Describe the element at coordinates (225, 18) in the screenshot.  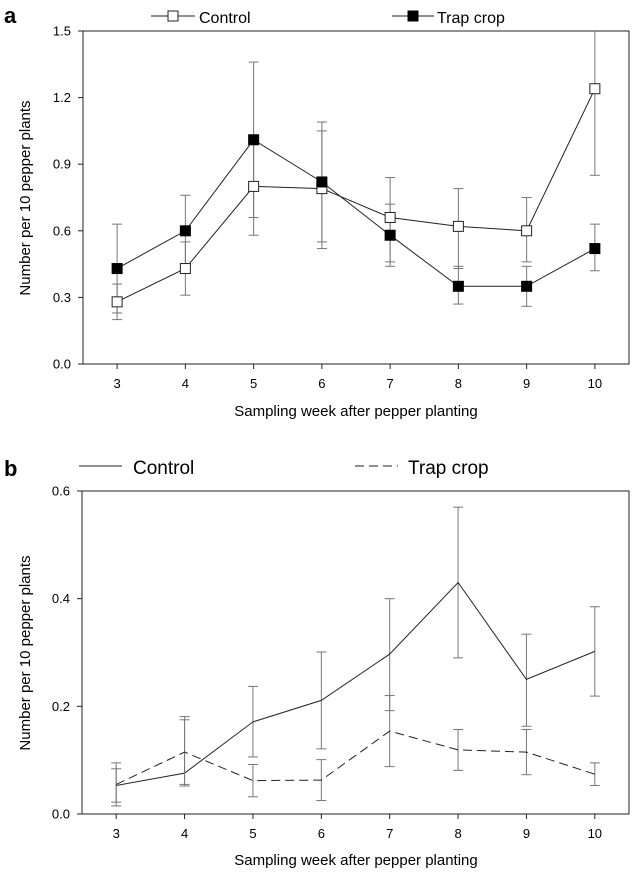
I see `legend-a-control-label: Control` at that location.